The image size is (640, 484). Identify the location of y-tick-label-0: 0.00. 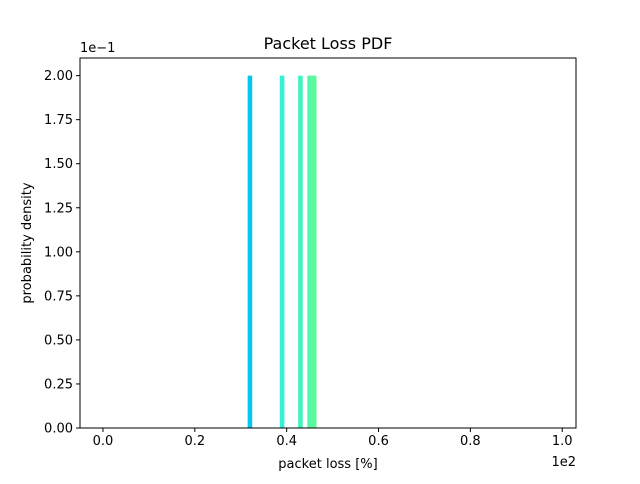
(58, 429).